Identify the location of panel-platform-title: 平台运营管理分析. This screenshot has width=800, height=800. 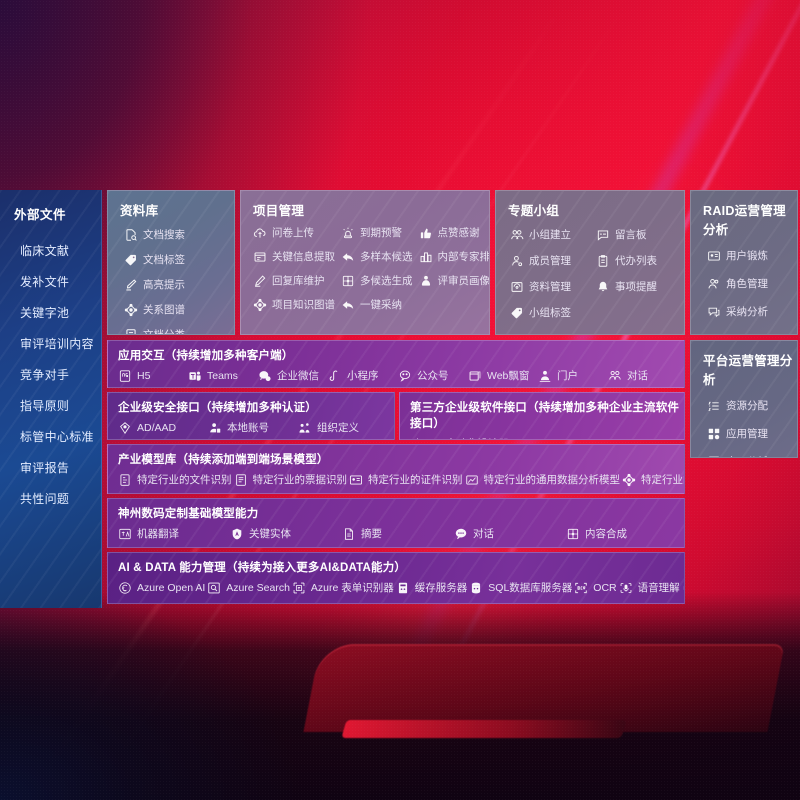
(748, 370).